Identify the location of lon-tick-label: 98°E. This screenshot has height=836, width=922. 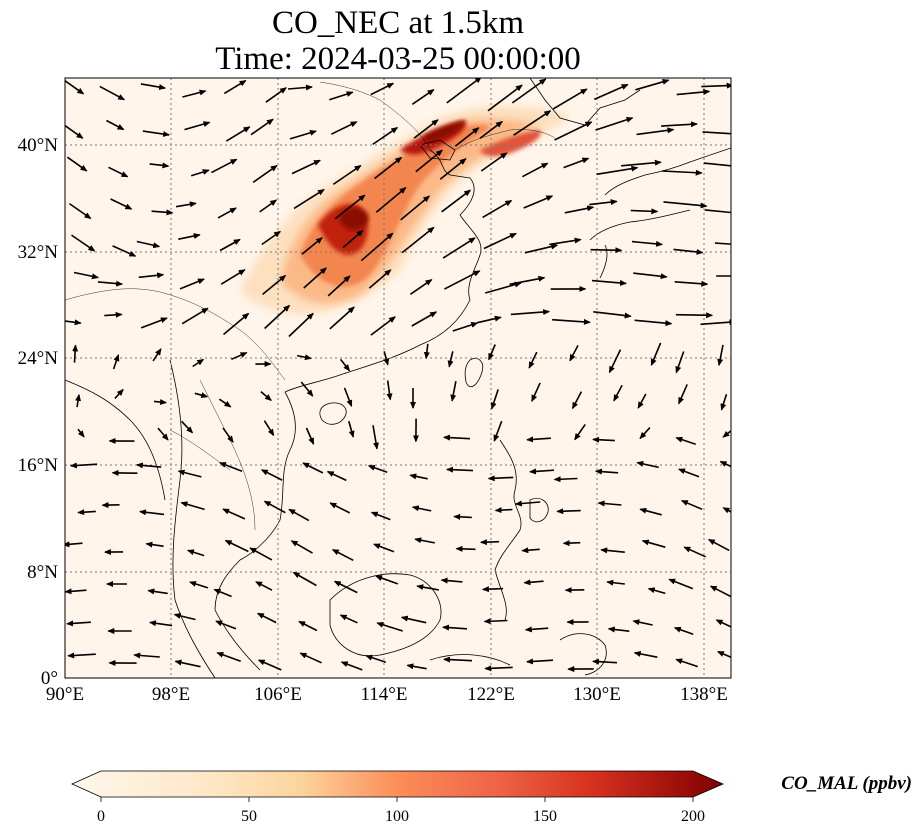
(171, 694).